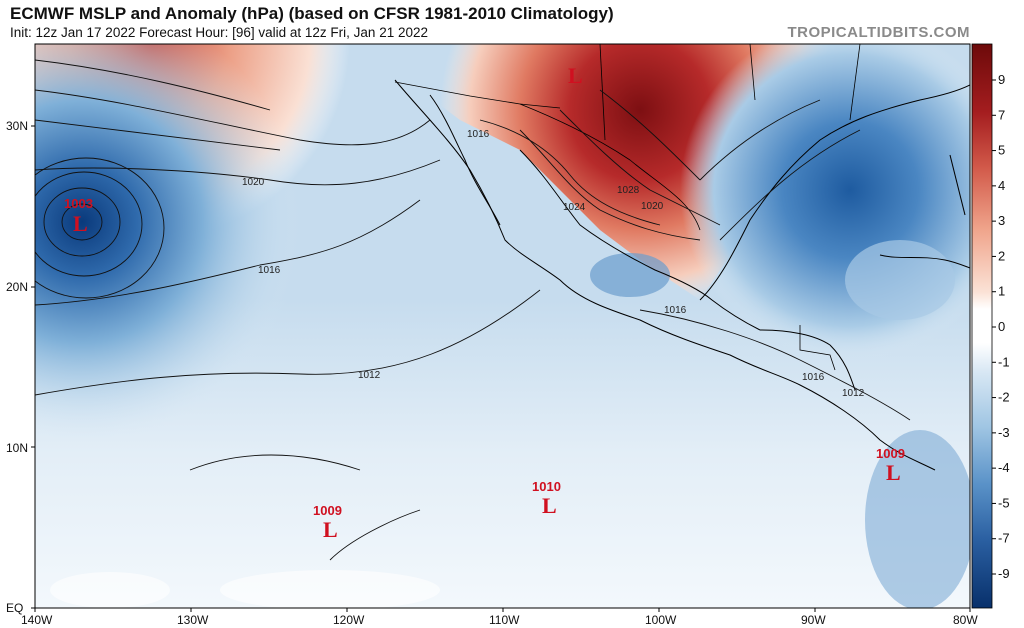 The width and height of the screenshot is (1024, 628). What do you see at coordinates (1004, 538) in the screenshot?
I see `colorbar-label: -7` at bounding box center [1004, 538].